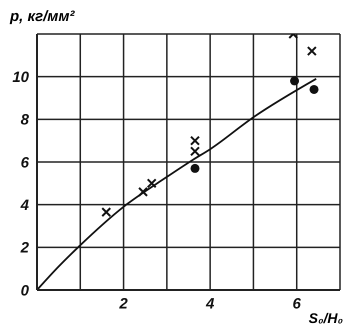 This screenshot has width=351, height=334. What do you see at coordinates (21, 77) in the screenshot?
I see `y-tick-label: 10` at bounding box center [21, 77].